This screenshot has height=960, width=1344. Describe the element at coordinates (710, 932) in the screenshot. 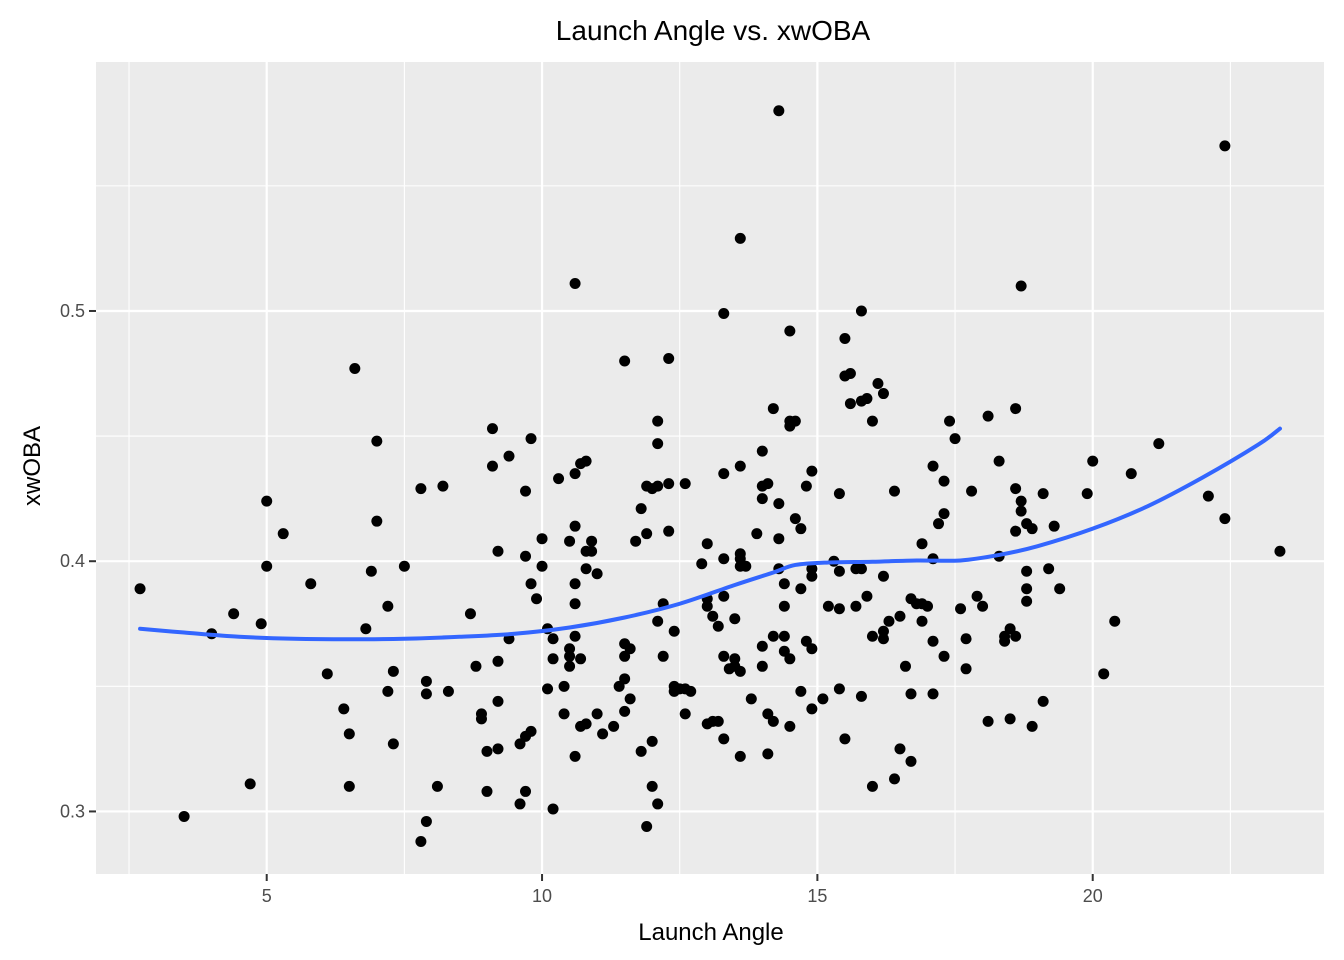

I see `x-axis-title: Launch Angle` at that location.